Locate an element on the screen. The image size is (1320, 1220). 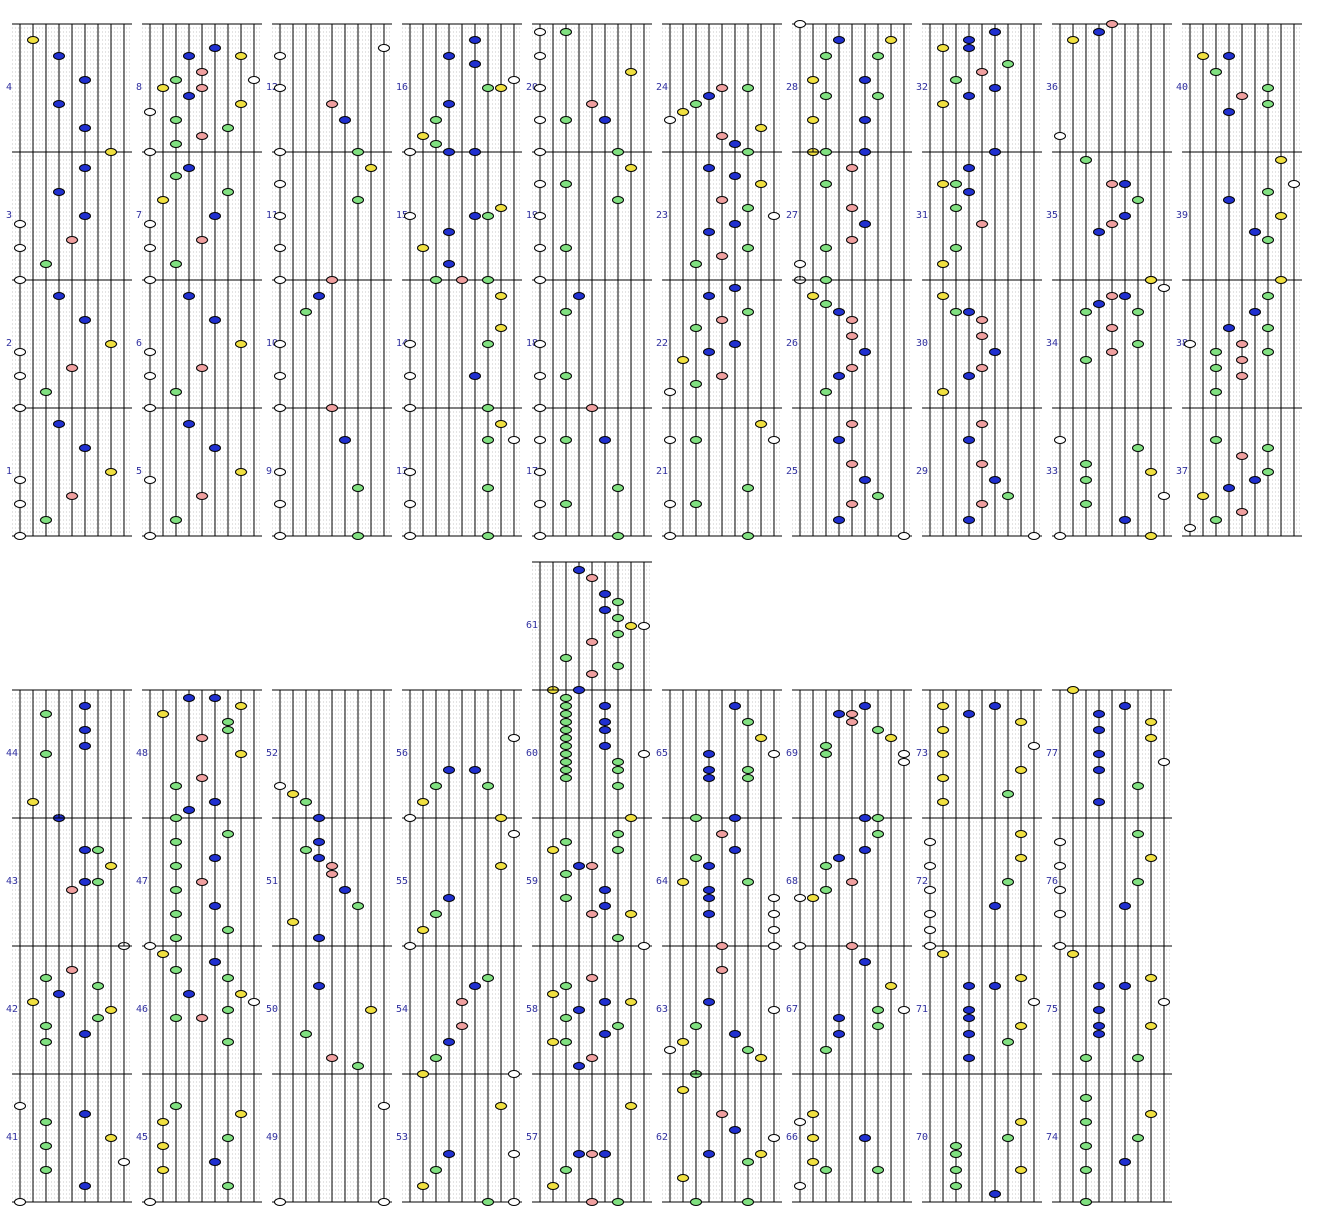
measure-number: 54 is located at coordinates (402, 1009).